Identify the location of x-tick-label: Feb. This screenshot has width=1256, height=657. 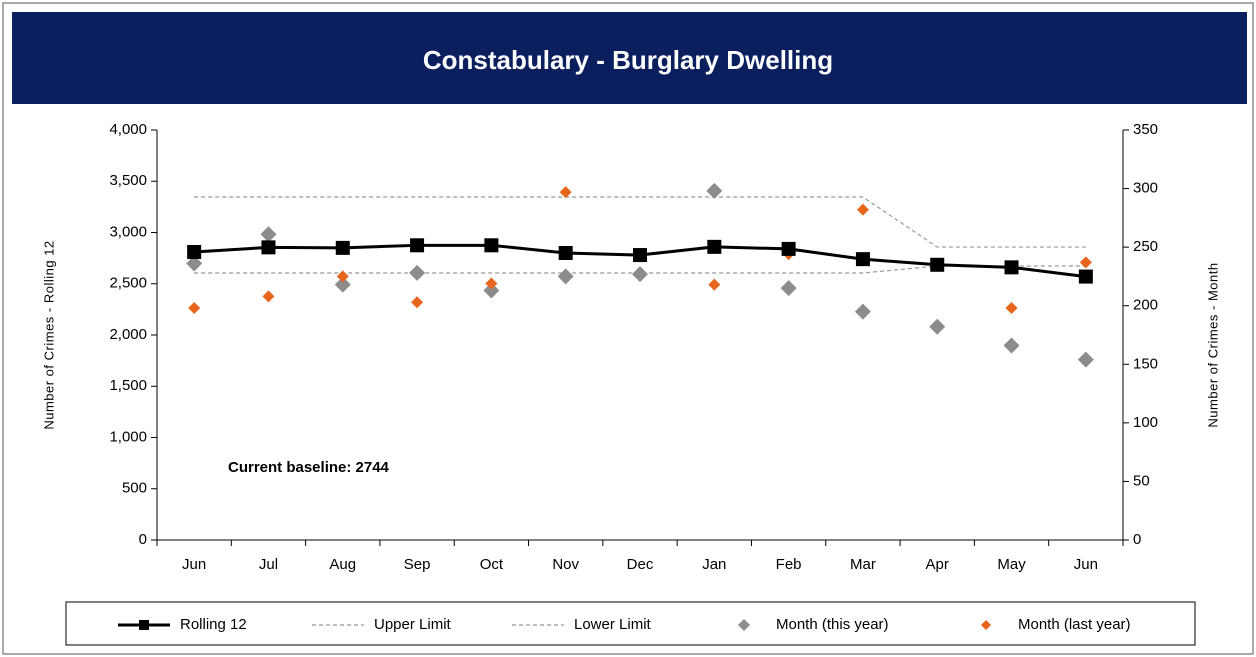
(789, 564).